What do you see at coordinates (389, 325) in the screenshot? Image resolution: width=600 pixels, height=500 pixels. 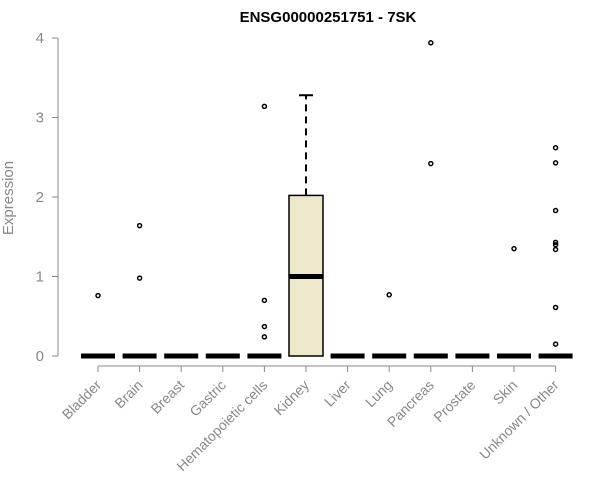 I see `box-lung` at bounding box center [389, 325].